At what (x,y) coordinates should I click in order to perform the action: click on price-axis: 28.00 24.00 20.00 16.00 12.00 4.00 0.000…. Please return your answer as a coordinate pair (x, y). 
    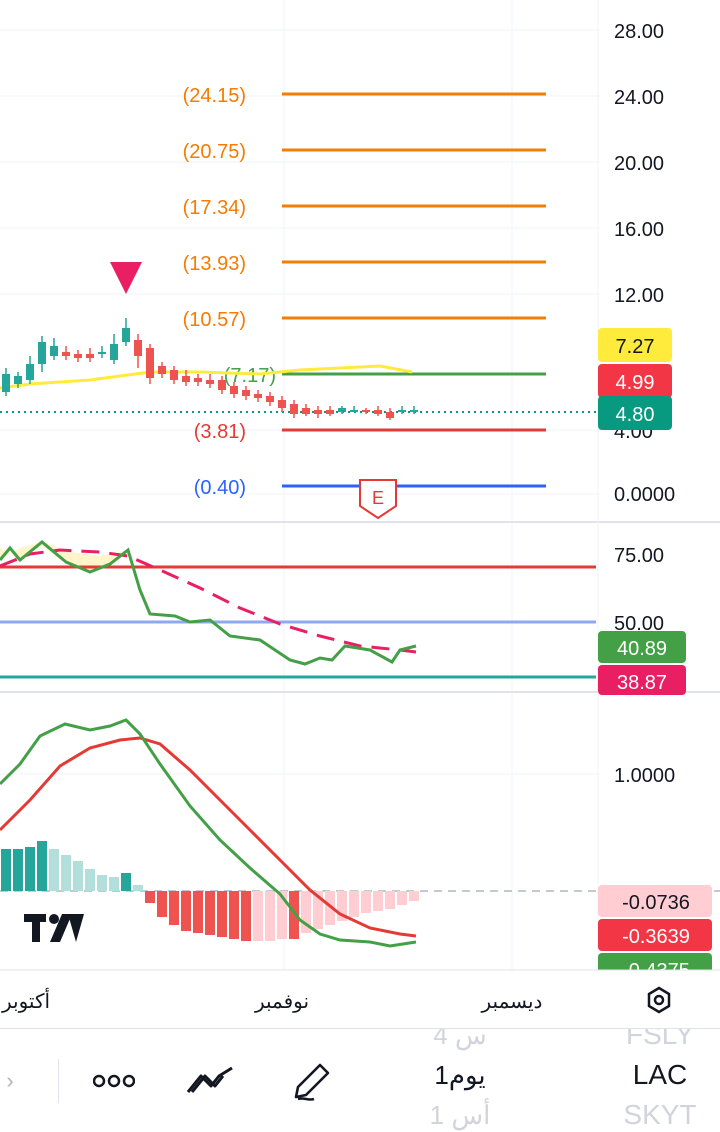
    Looking at the image, I should click on (644, 263).